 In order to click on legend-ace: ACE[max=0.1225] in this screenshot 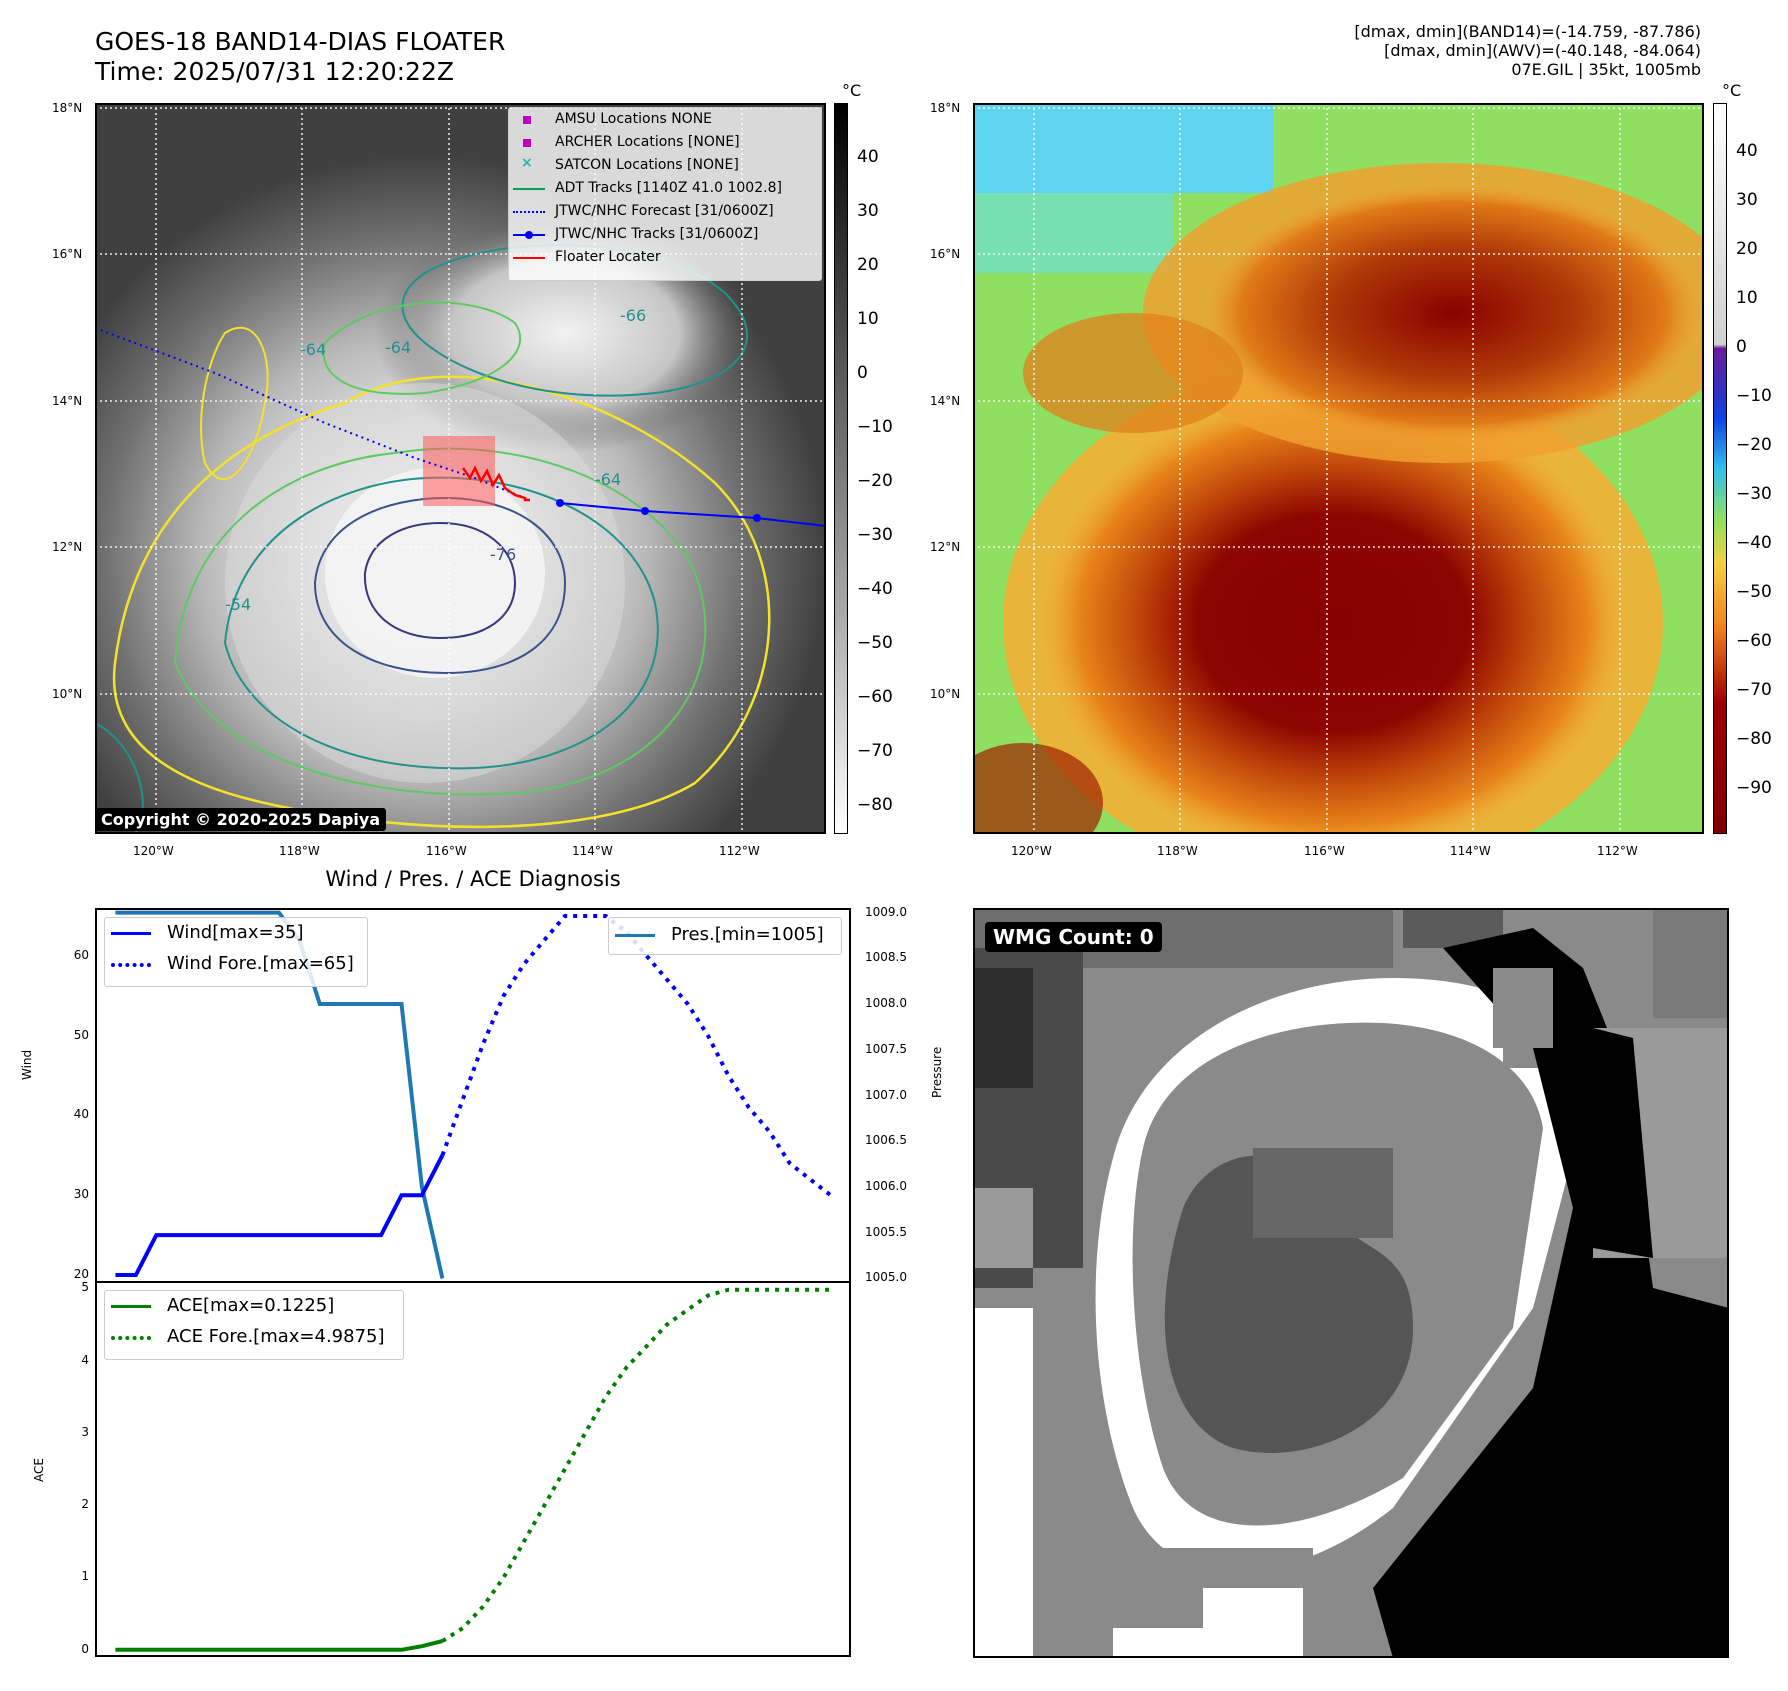, I will do `click(251, 1305)`.